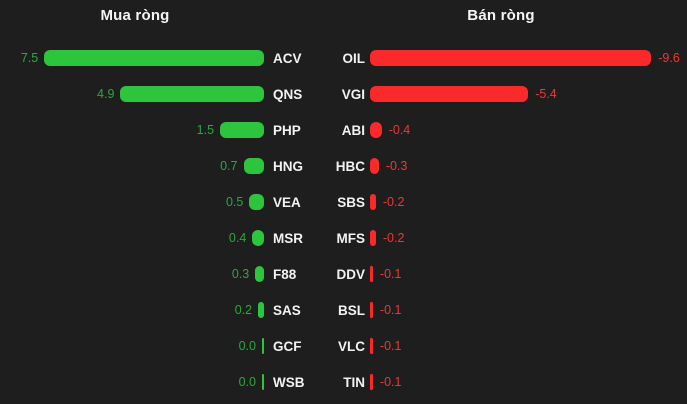  I want to click on buy-value-label: 0.4, so click(237, 237).